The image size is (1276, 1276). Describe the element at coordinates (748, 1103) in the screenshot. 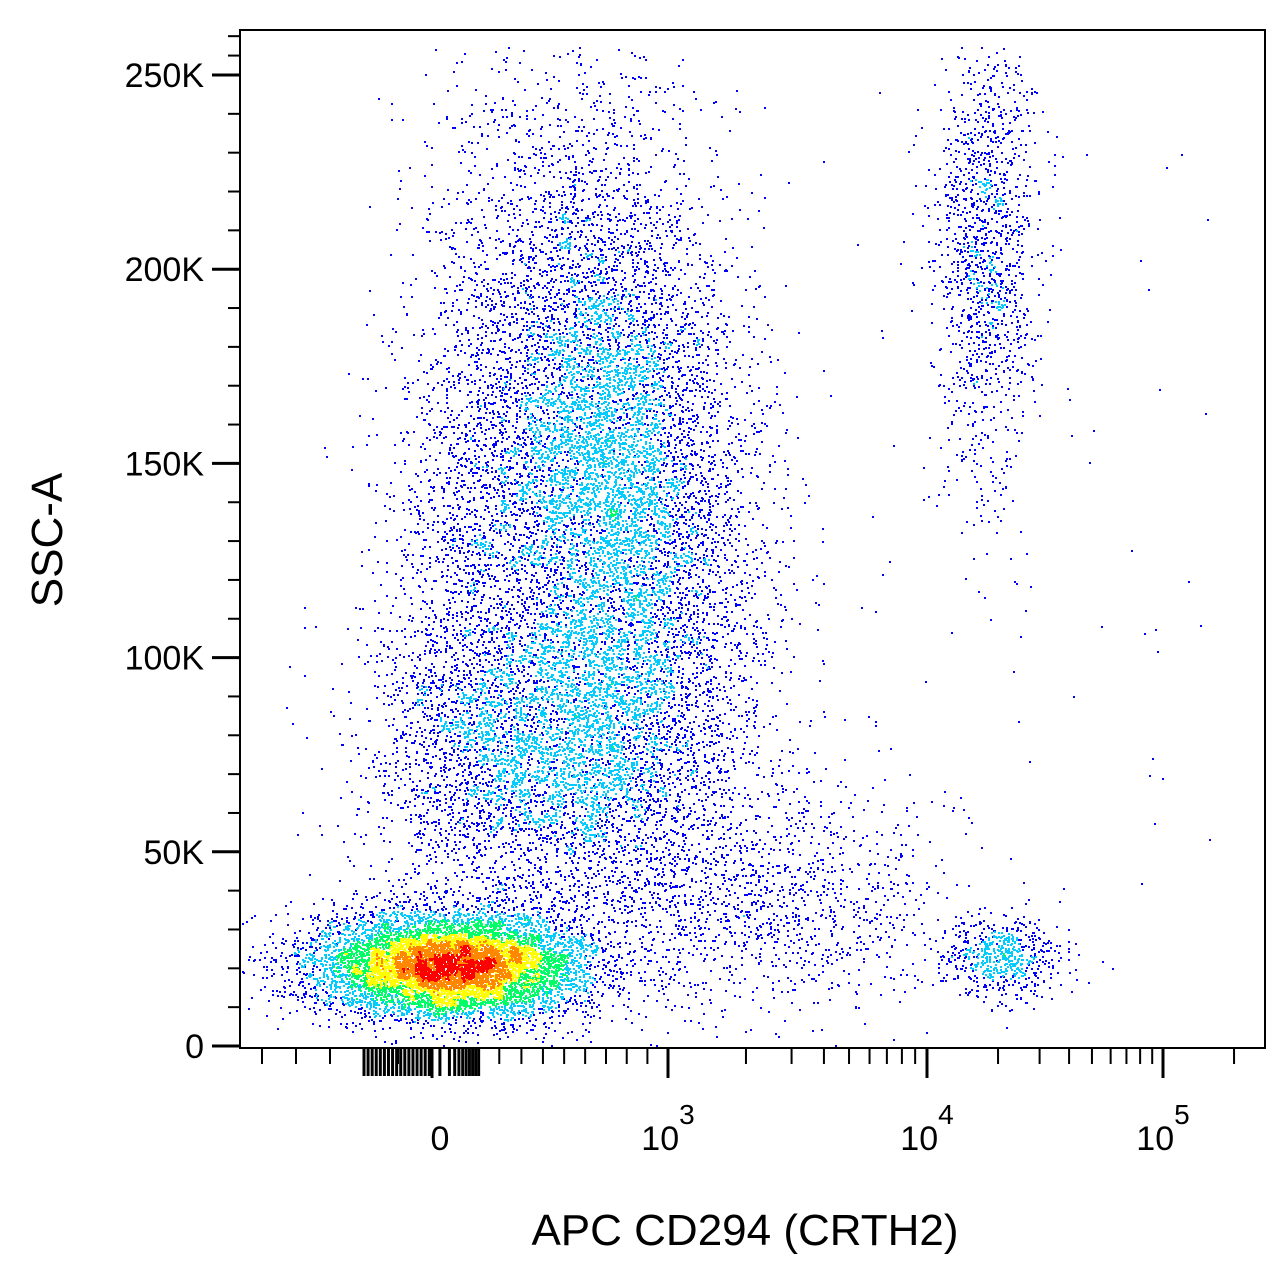

I see `x-axis: 0 10³ 10⁴ 10⁵` at that location.